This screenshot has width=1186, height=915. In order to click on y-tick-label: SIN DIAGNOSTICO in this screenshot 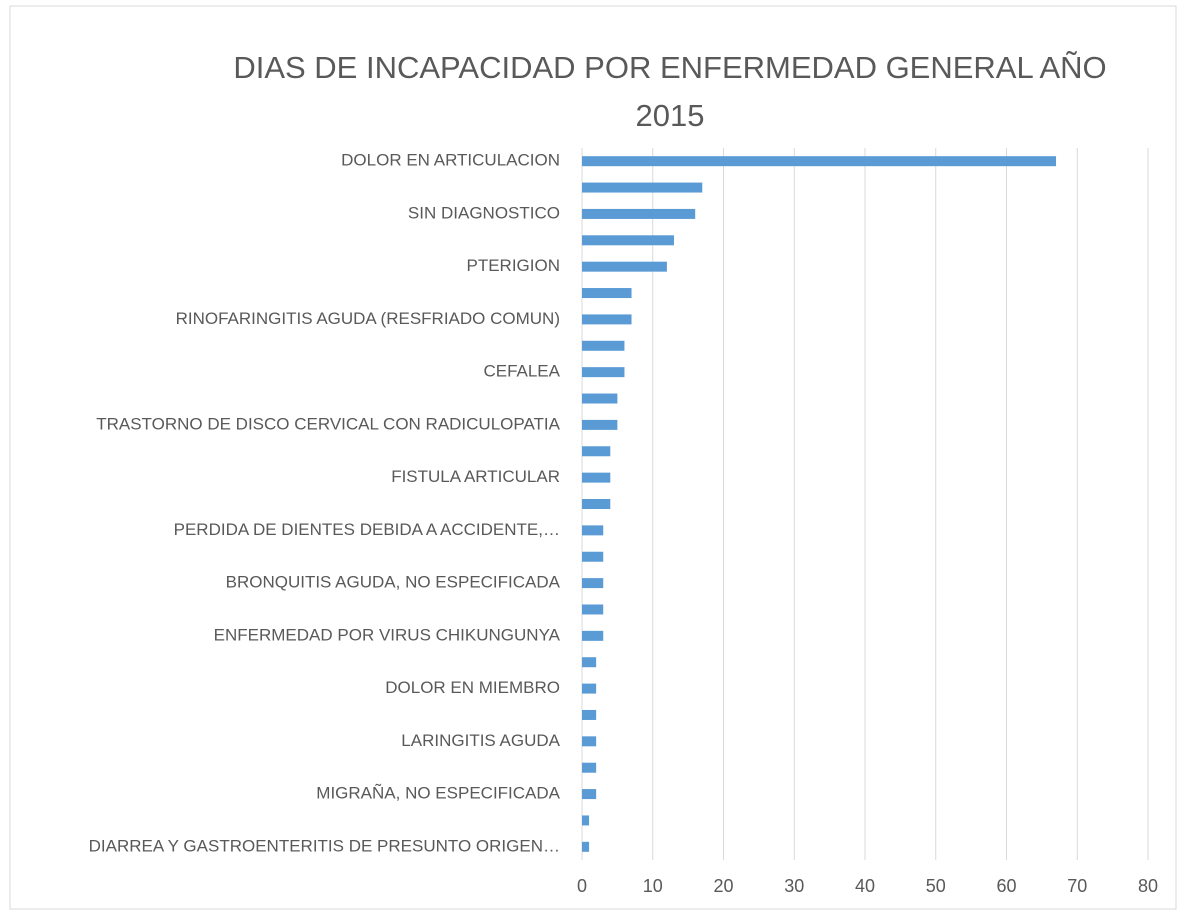, I will do `click(484, 212)`.